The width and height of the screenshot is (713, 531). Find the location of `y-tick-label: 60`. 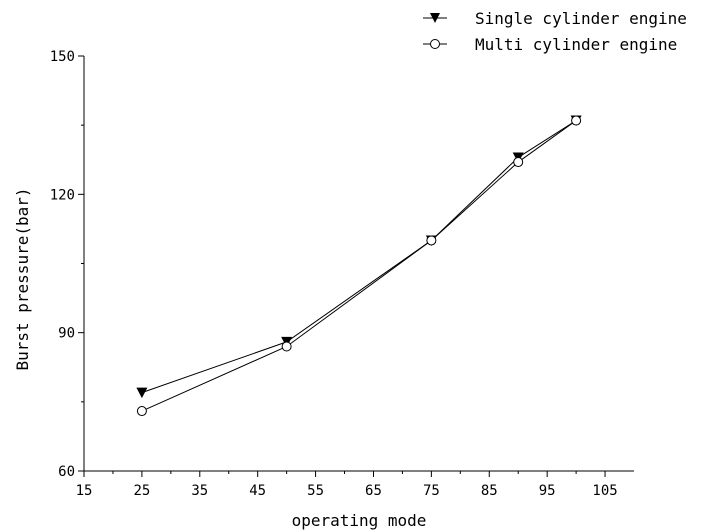

y-tick-label: 60 is located at coordinates (66, 472).